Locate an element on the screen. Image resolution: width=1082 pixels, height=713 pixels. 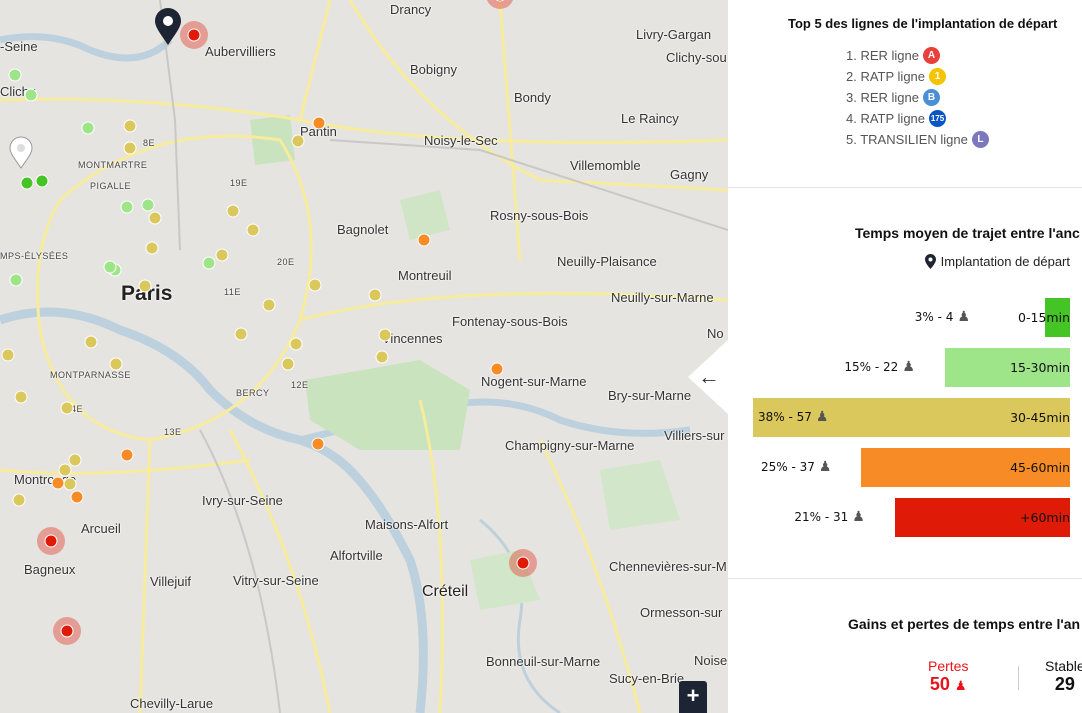
place-label: 20E is located at coordinates (286, 262).